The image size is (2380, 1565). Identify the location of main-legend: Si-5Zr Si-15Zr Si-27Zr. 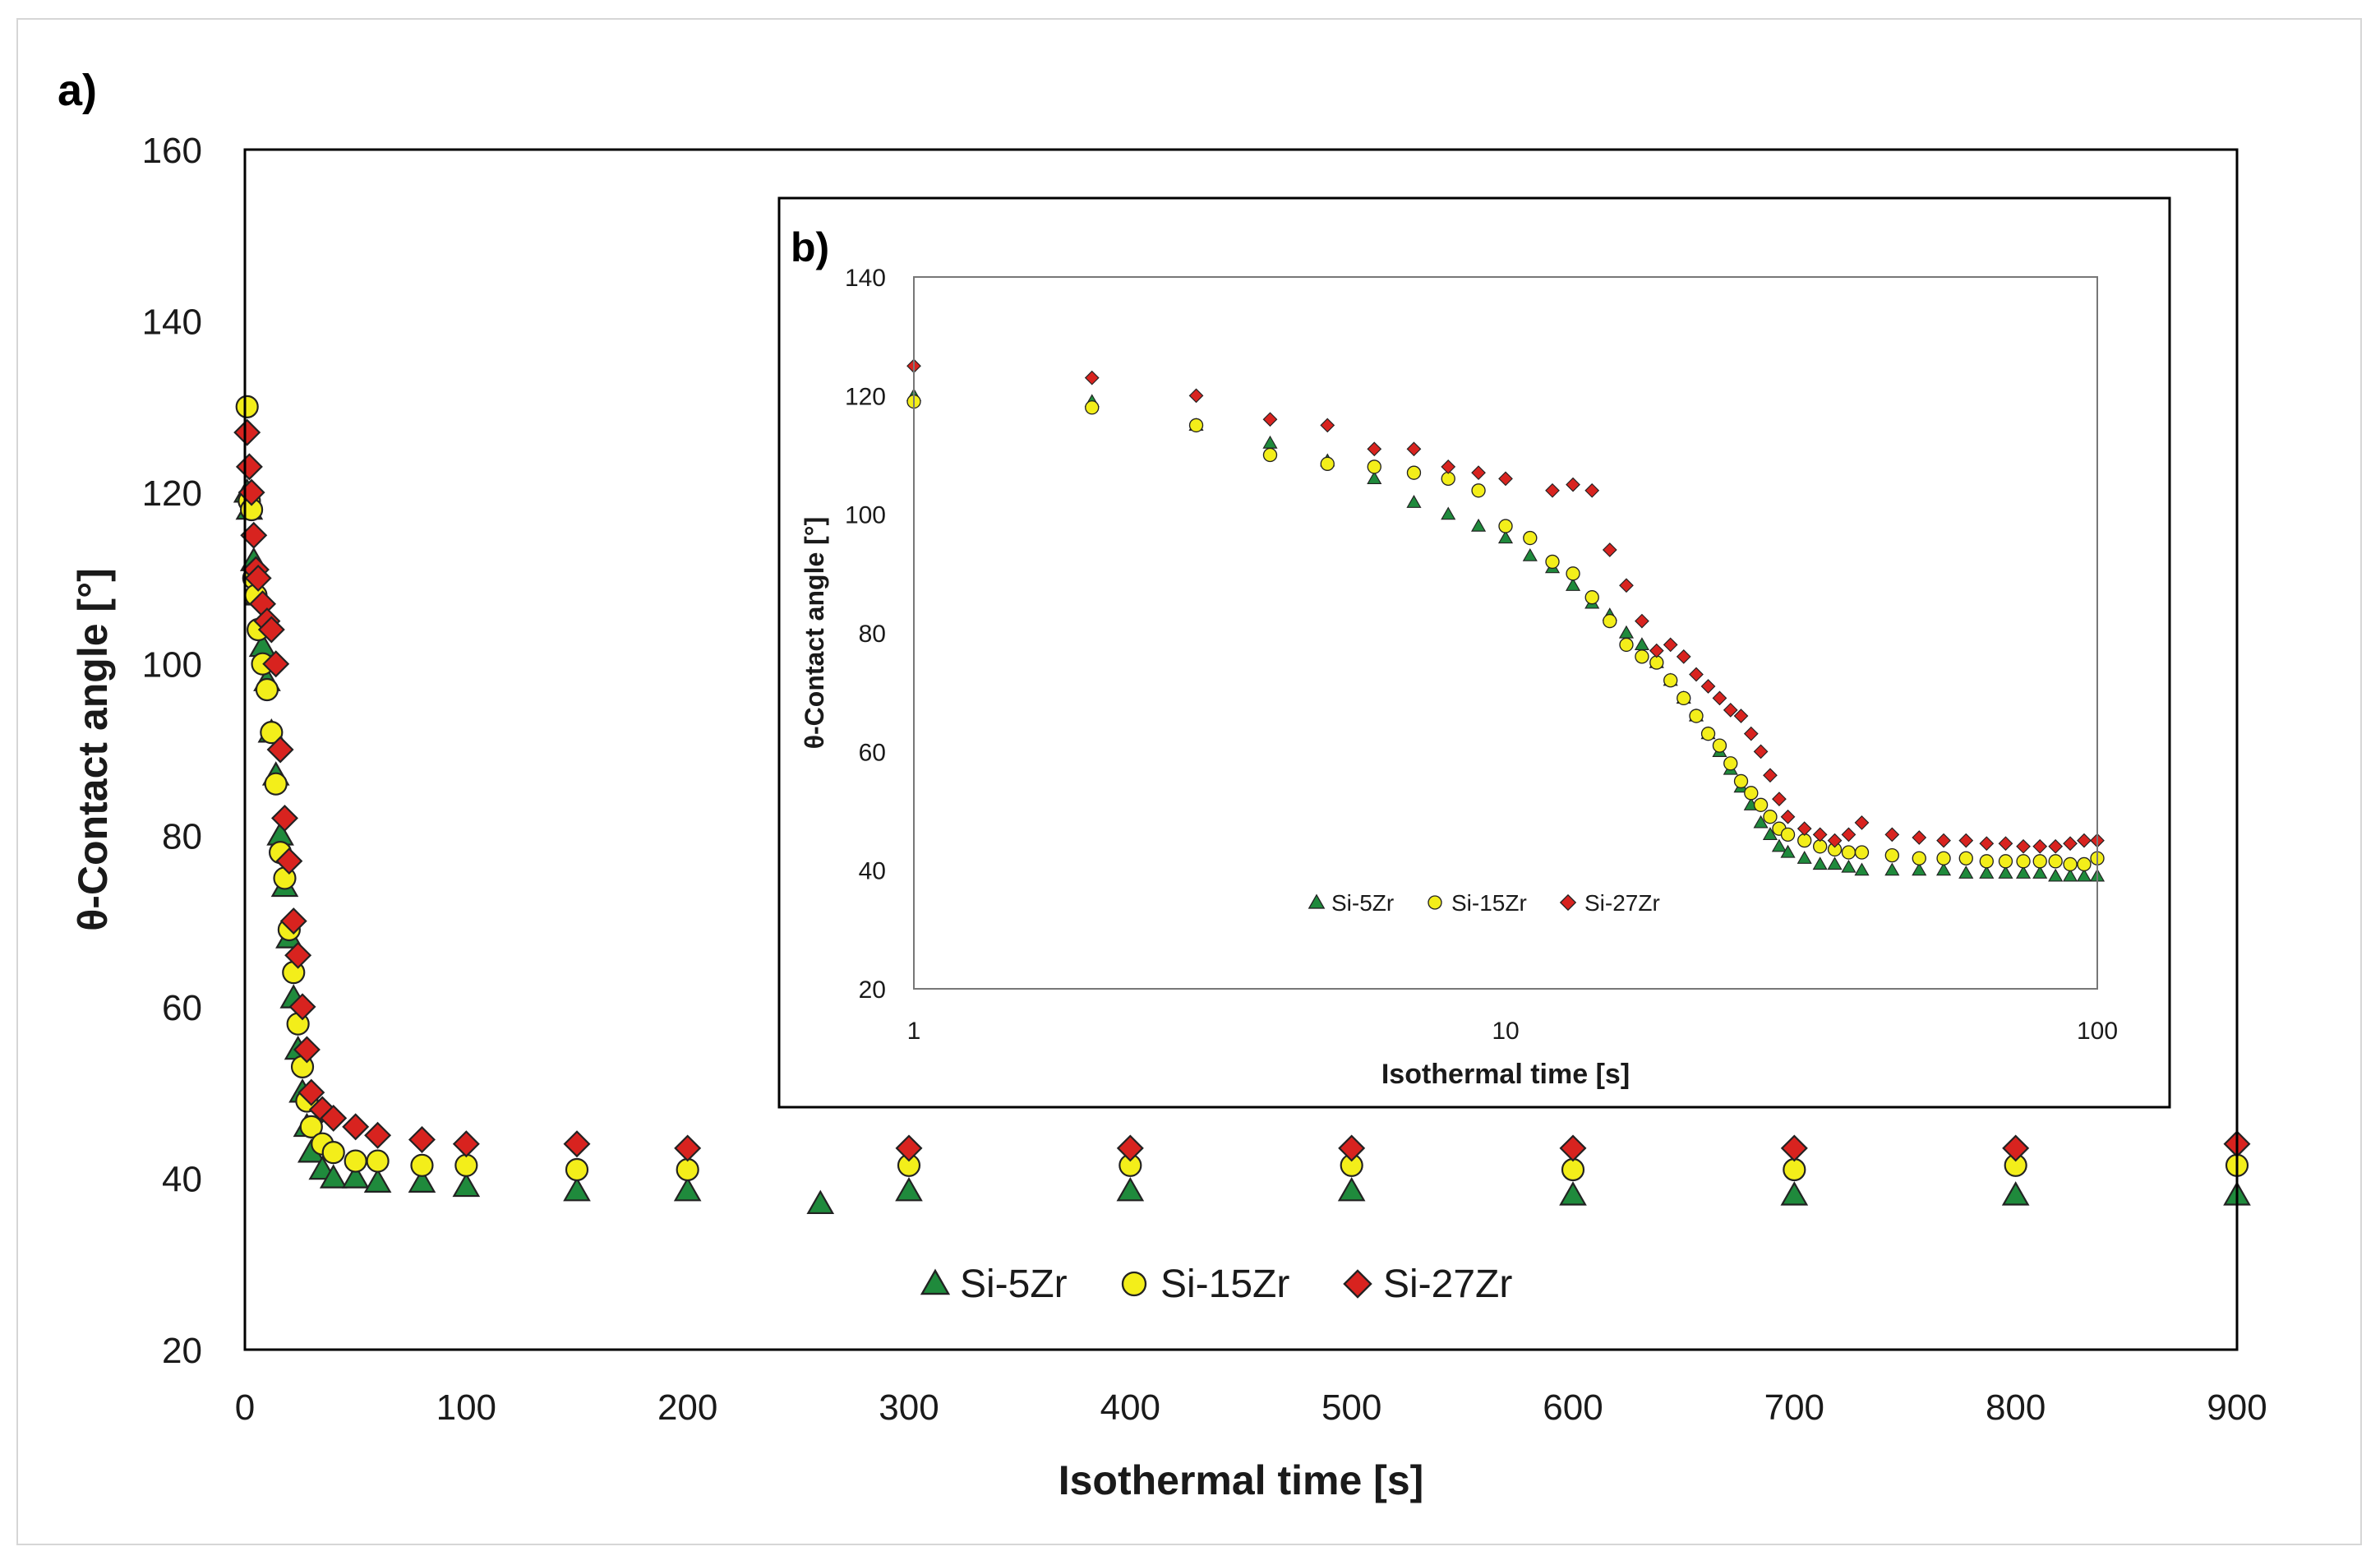
(1216, 1284).